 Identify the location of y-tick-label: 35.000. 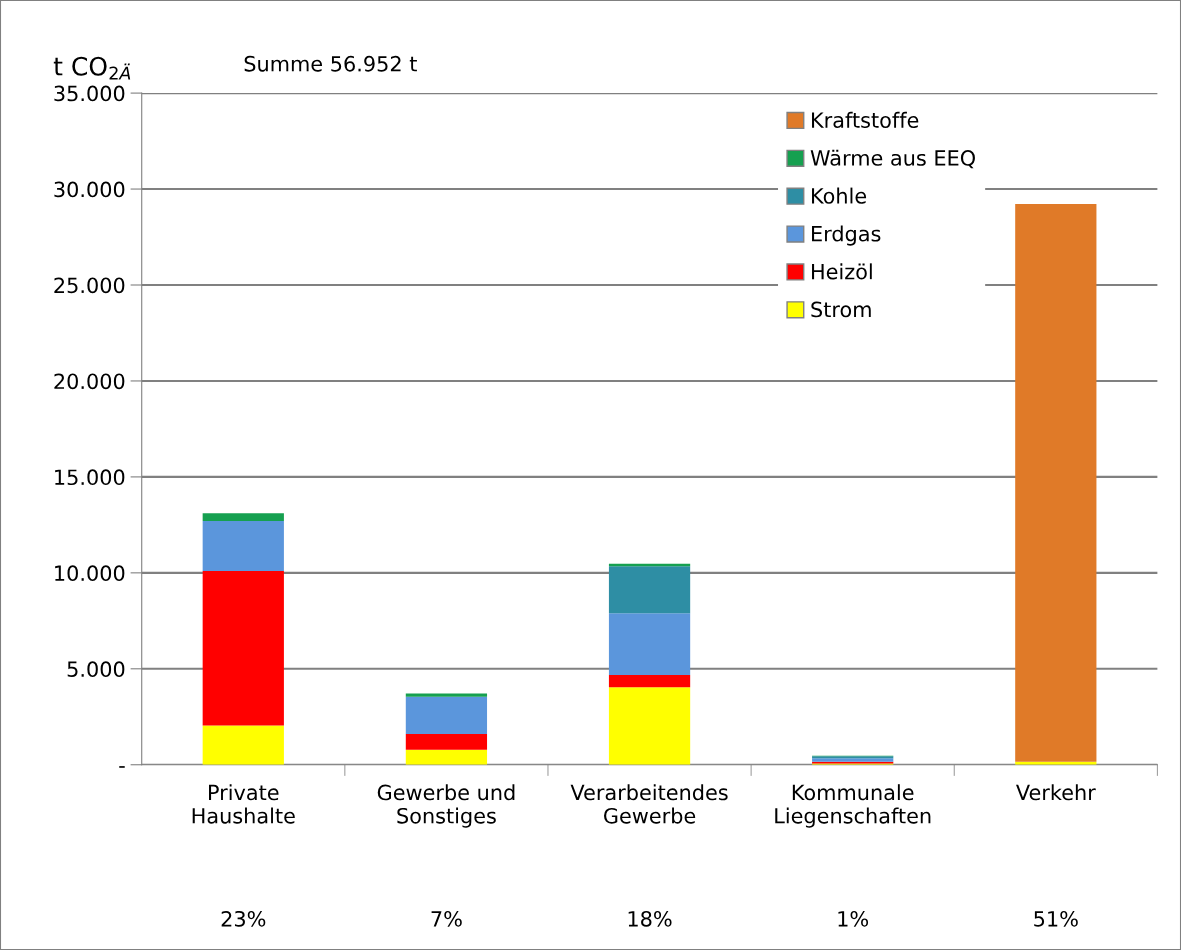
(89, 93).